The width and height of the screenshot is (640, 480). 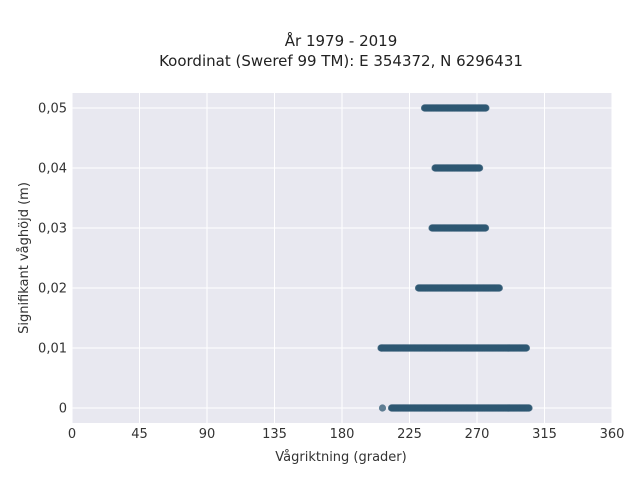 What do you see at coordinates (52, 109) in the screenshot?
I see `y-tick-label: 0,05` at bounding box center [52, 109].